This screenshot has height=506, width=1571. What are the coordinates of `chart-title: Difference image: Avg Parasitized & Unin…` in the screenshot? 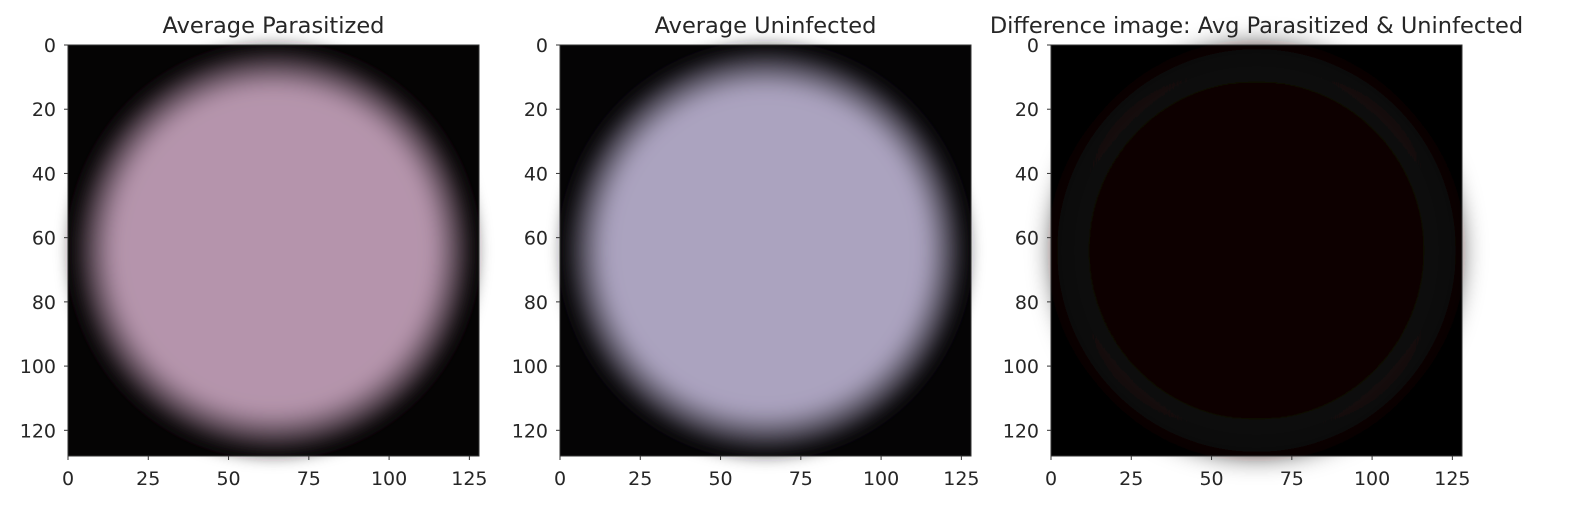 It's located at (1256, 26).